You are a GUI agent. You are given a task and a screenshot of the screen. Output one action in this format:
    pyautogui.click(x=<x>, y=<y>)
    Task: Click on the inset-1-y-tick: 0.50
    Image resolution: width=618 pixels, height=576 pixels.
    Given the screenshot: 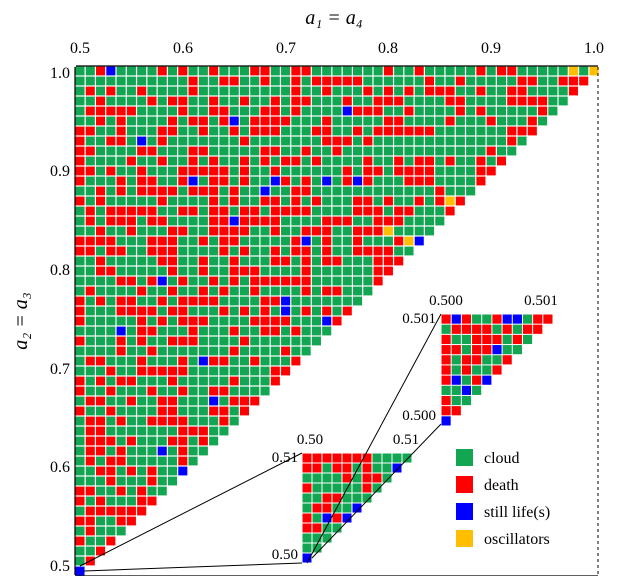 What is the action you would take?
    pyautogui.click(x=285, y=555)
    